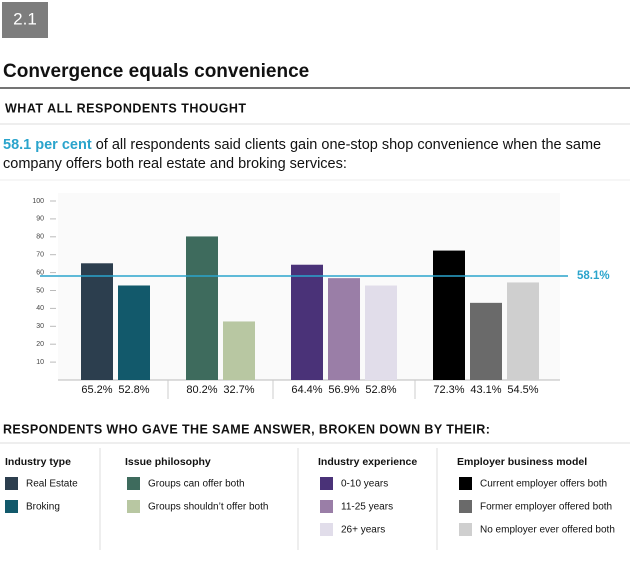 This screenshot has width=630, height=572. What do you see at coordinates (593, 276) in the screenshot?
I see `reference-label: 58.1%` at bounding box center [593, 276].